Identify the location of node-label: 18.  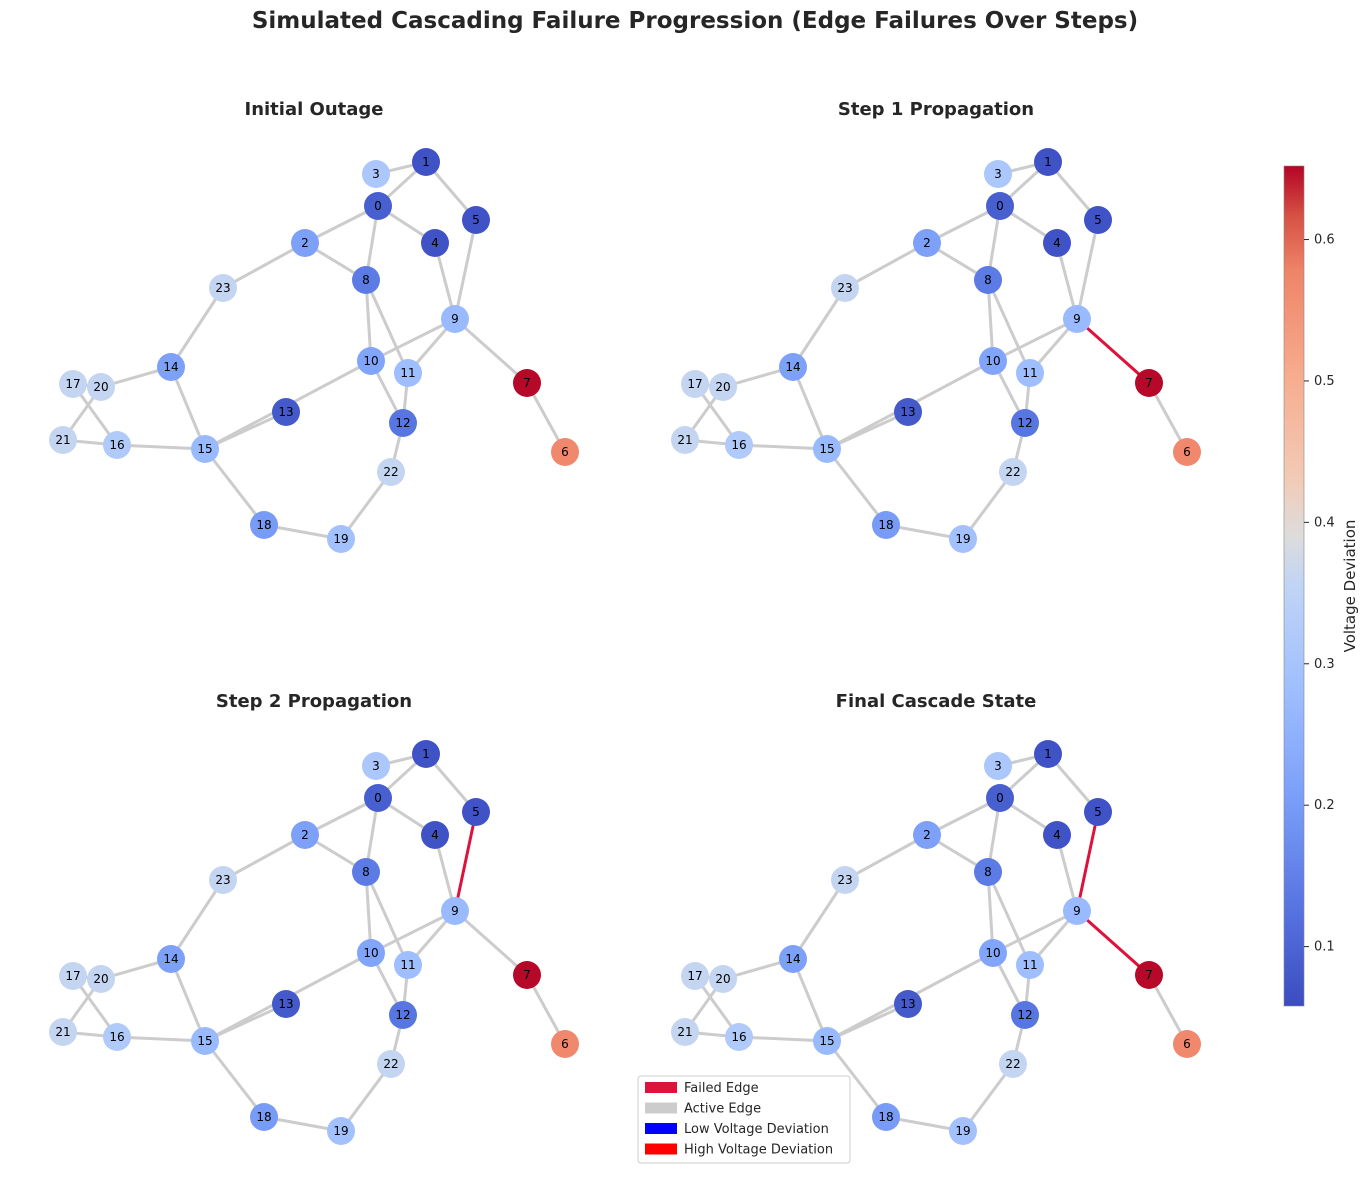
(885, 525).